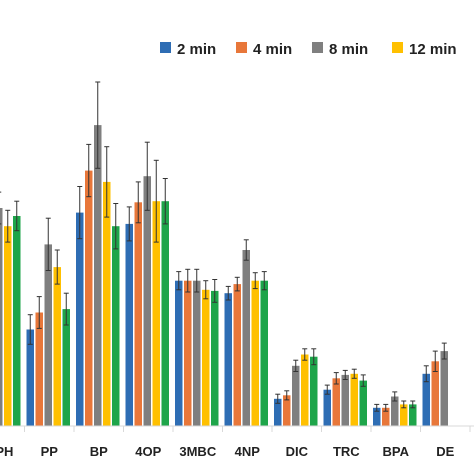 Image resolution: width=474 pixels, height=474 pixels. Describe the element at coordinates (66, 309) in the screenshot. I see `error-bar-pp-s4` at that location.